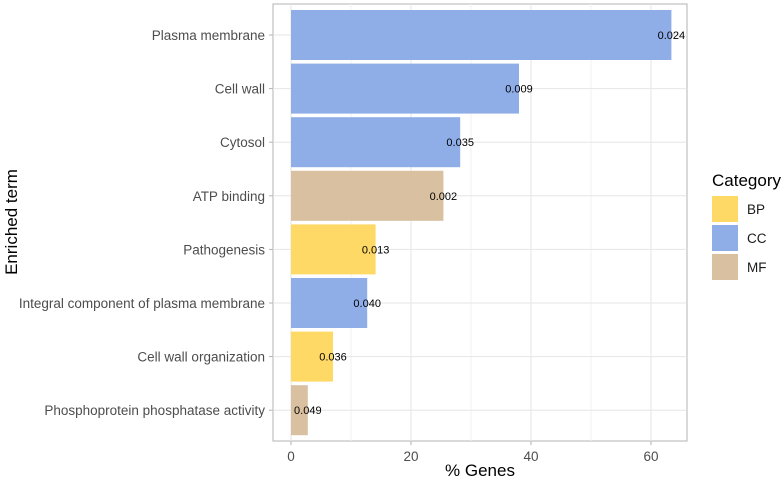 This screenshot has width=782, height=480. I want to click on y-tick-label: Cell wall organization, so click(201, 357).